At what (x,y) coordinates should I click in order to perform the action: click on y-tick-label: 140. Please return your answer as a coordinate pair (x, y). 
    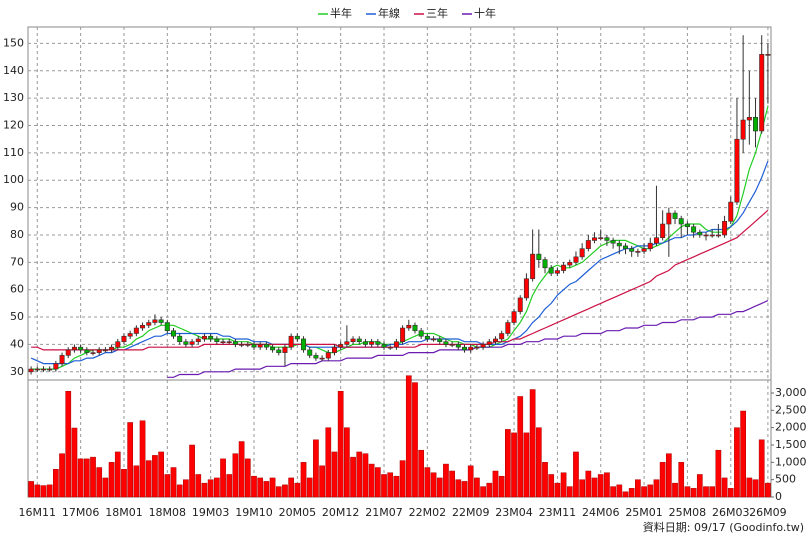
    Looking at the image, I should click on (13, 70).